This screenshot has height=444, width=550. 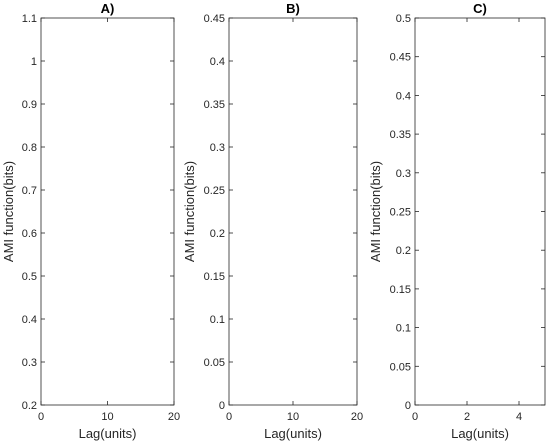 I want to click on y-tick-label: 0.6, so click(x=29, y=234).